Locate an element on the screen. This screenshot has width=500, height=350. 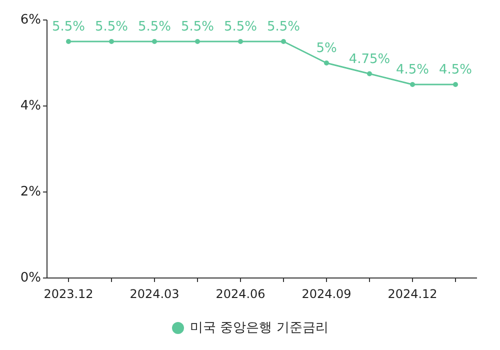
x-tick-label: 2024.12 is located at coordinates (413, 294).